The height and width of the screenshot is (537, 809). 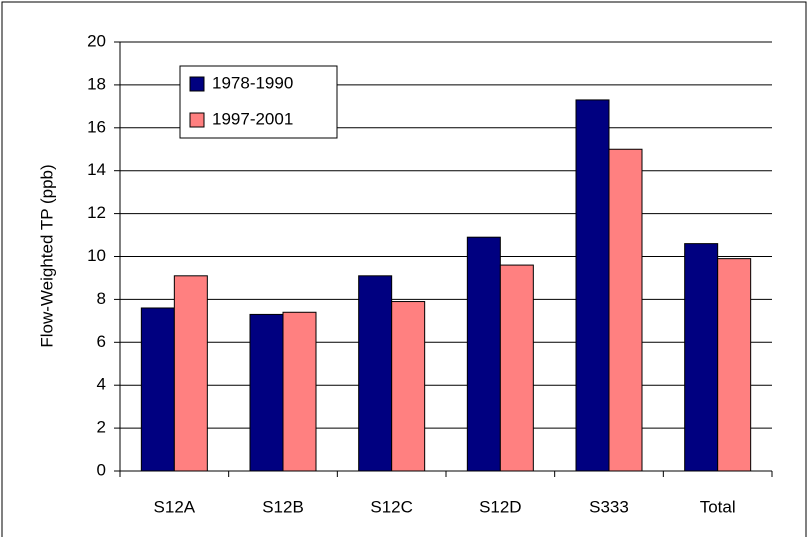 I want to click on x-tick-label: S12B, so click(x=283, y=506).